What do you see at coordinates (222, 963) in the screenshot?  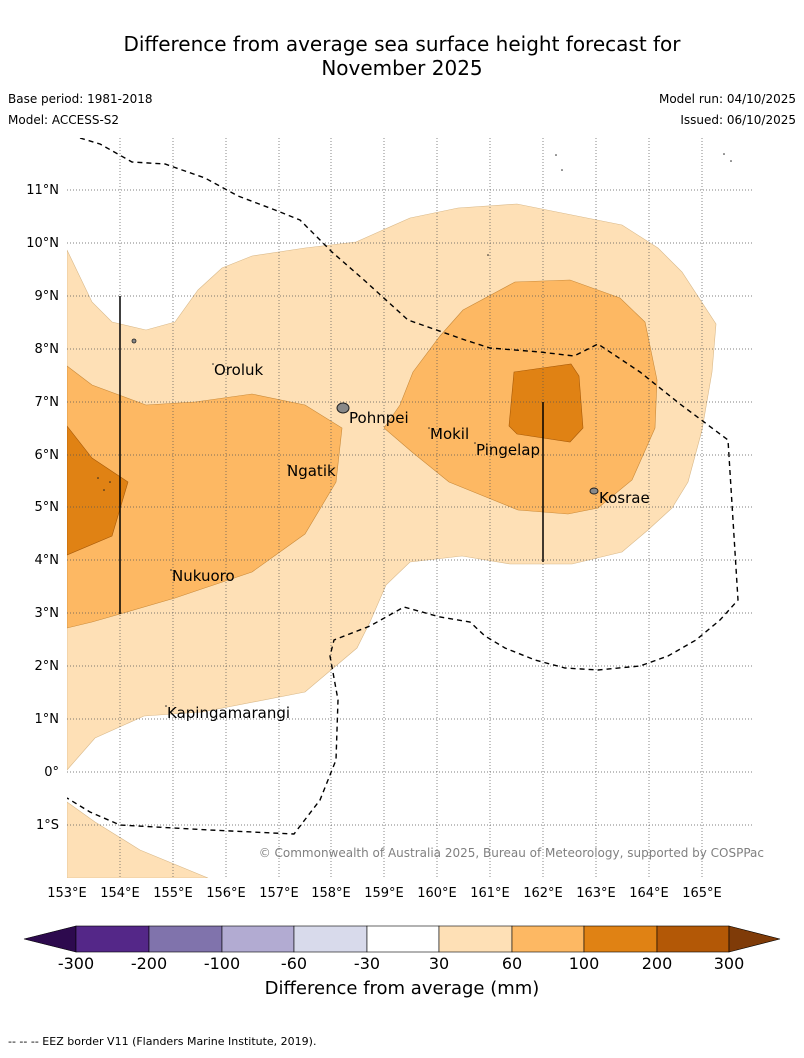 I see `colorbar-tick-label: -100` at bounding box center [222, 963].